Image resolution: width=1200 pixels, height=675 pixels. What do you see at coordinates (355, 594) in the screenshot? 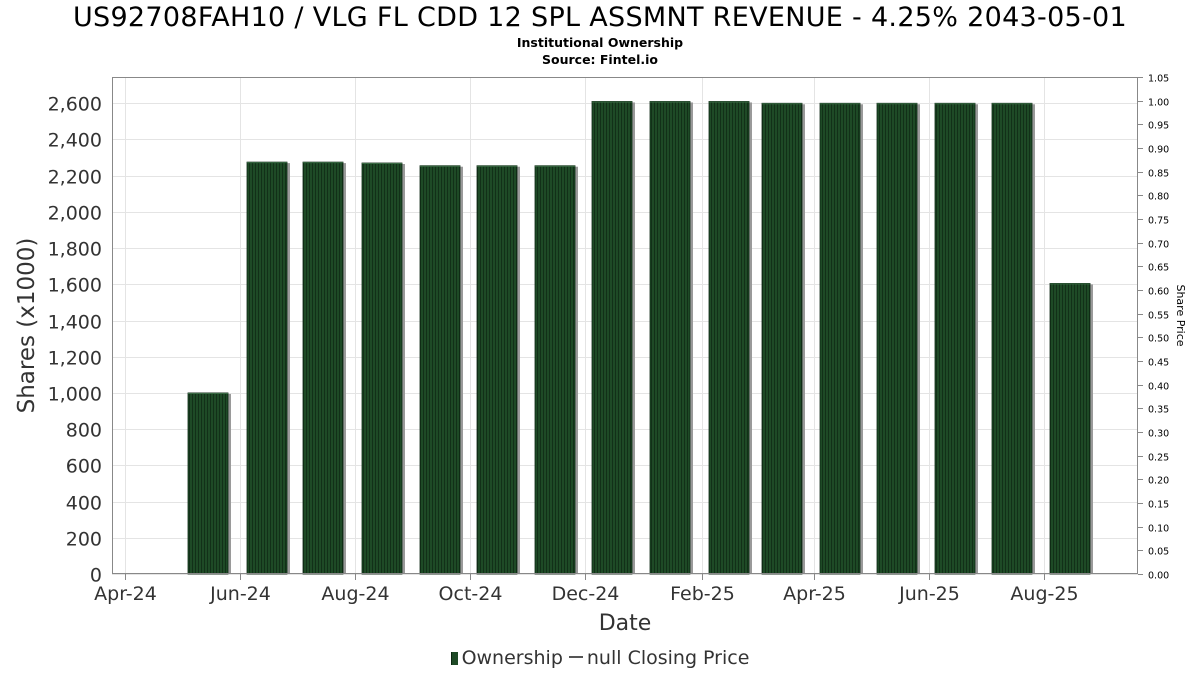
I see `x-tick-label: Aug-24` at bounding box center [355, 594].